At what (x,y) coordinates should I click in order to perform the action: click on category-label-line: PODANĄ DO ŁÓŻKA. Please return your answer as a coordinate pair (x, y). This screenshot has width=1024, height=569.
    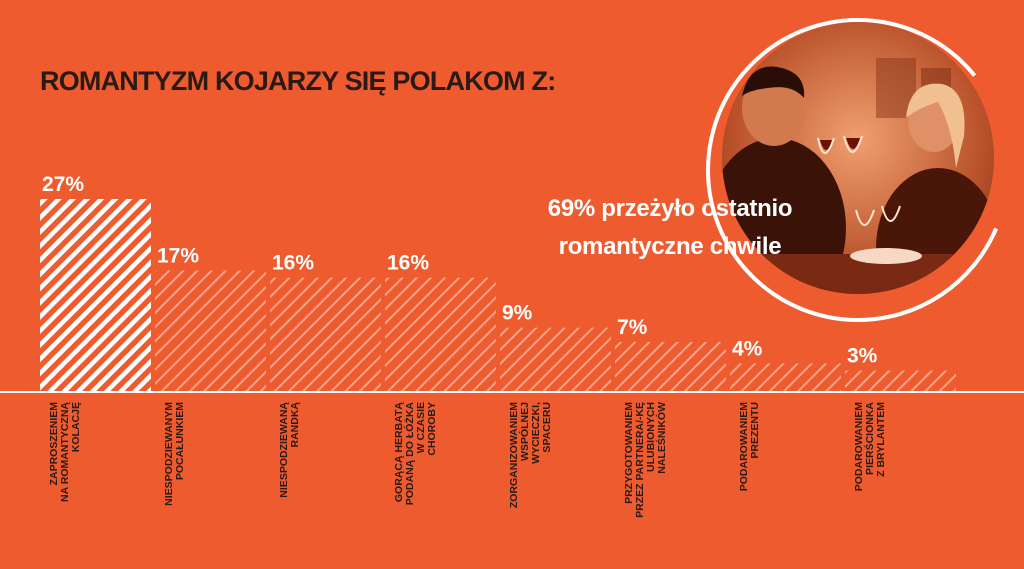
    Looking at the image, I should click on (409, 454).